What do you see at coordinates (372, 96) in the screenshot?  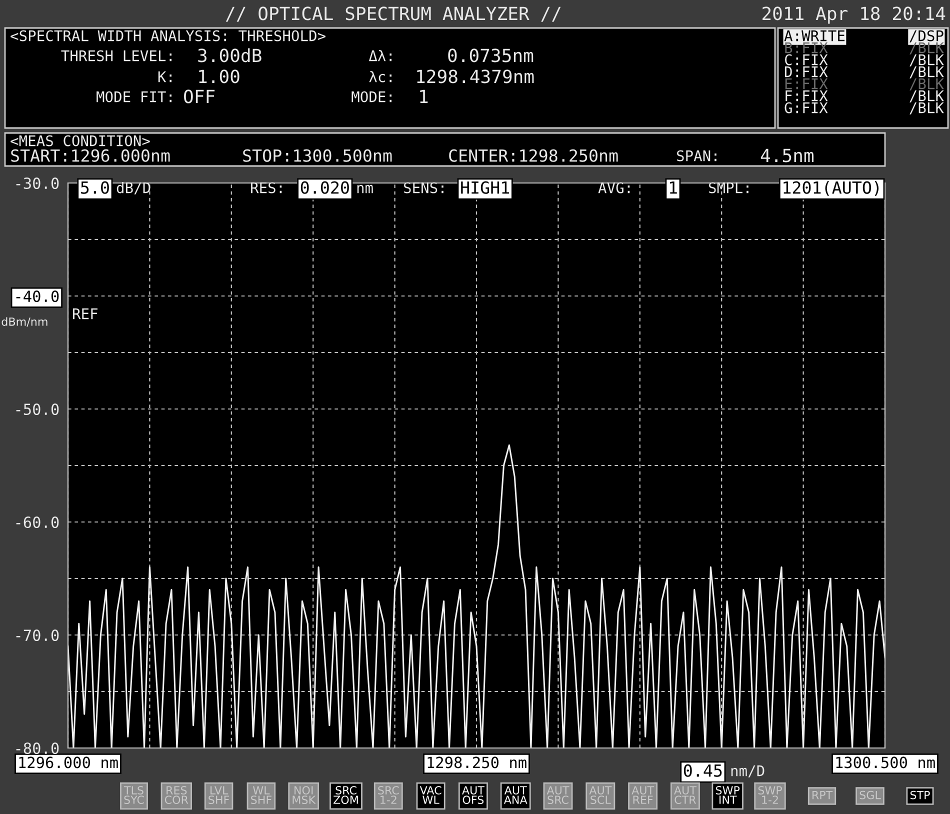 I see `text: MODE:` at bounding box center [372, 96].